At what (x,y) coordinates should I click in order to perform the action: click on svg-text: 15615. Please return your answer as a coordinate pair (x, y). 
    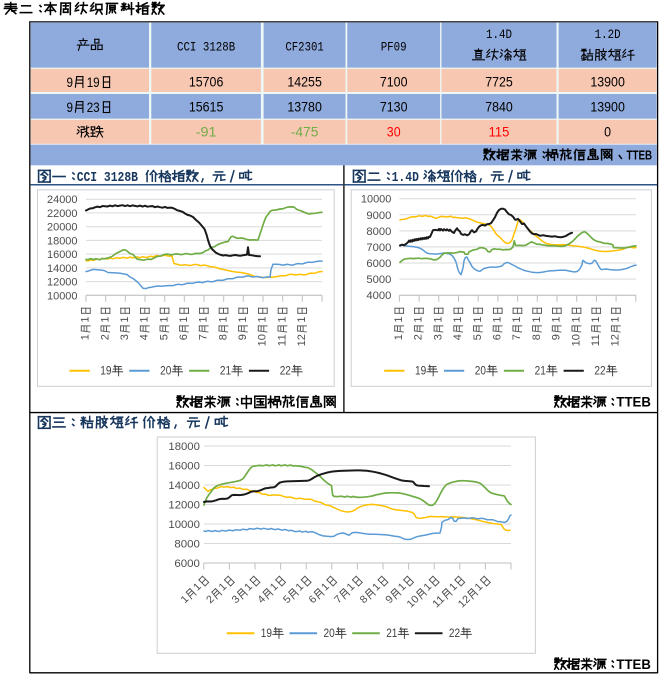
    Looking at the image, I should click on (206, 106).